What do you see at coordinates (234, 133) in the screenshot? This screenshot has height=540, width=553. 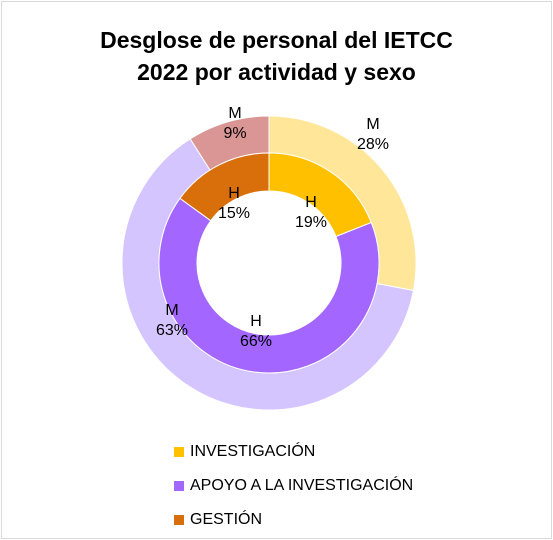 I see `outer-slice-gestion-value-label: 9%` at bounding box center [234, 133].